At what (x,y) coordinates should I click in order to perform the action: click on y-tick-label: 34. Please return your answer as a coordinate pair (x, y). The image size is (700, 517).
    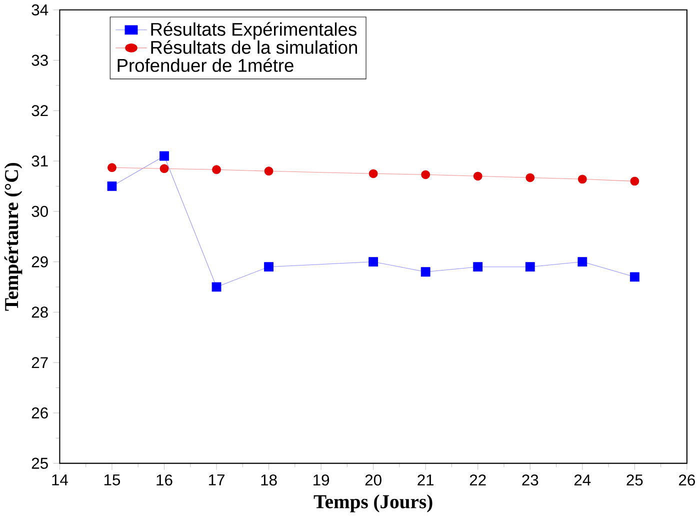
    Looking at the image, I should click on (40, 10).